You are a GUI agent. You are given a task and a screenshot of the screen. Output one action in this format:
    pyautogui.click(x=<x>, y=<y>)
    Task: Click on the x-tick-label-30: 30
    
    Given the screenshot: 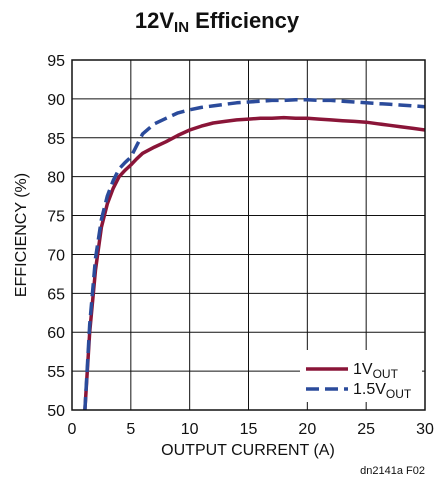 What is the action you would take?
    pyautogui.click(x=425, y=429)
    